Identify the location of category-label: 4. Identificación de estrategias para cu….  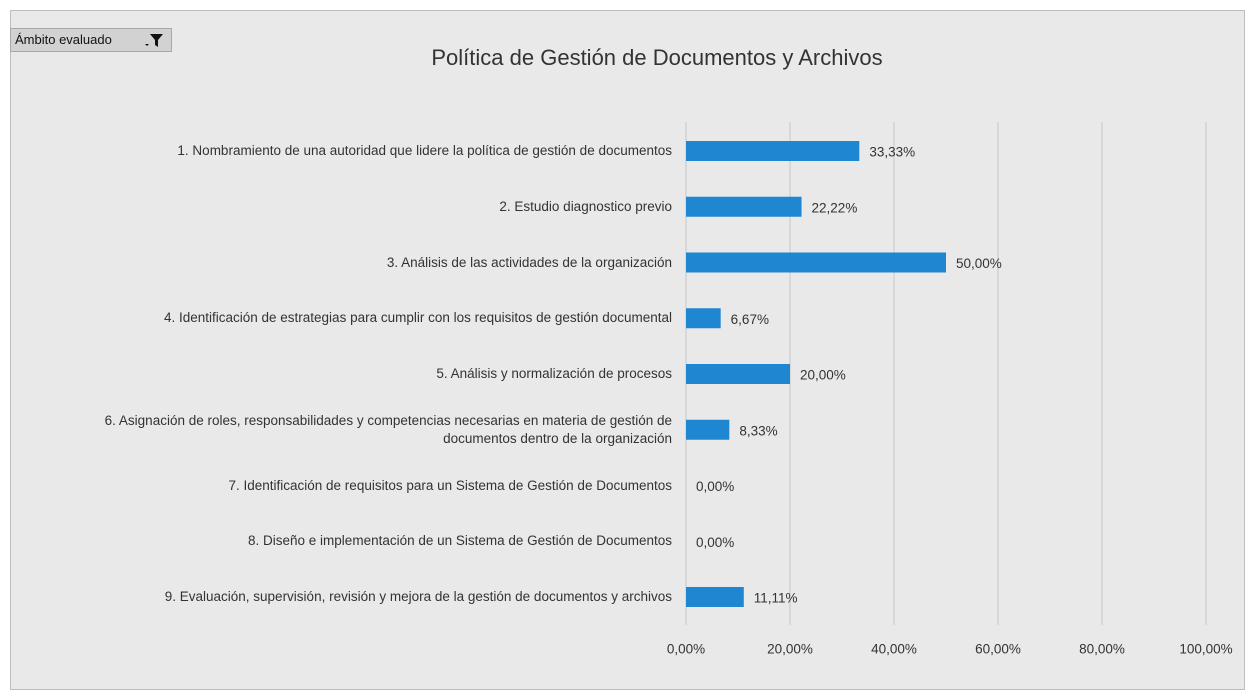
(417, 318).